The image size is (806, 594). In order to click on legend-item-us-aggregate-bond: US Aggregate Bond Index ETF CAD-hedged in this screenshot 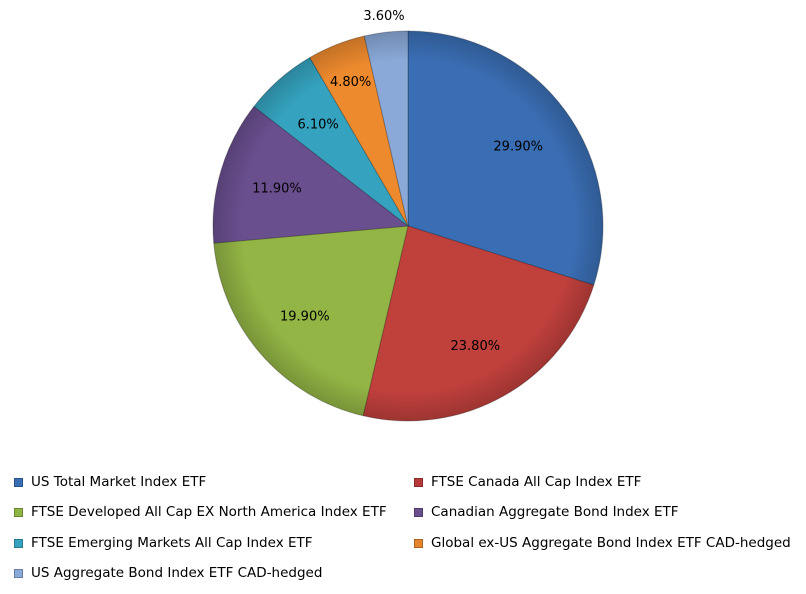, I will do `click(168, 573)`.